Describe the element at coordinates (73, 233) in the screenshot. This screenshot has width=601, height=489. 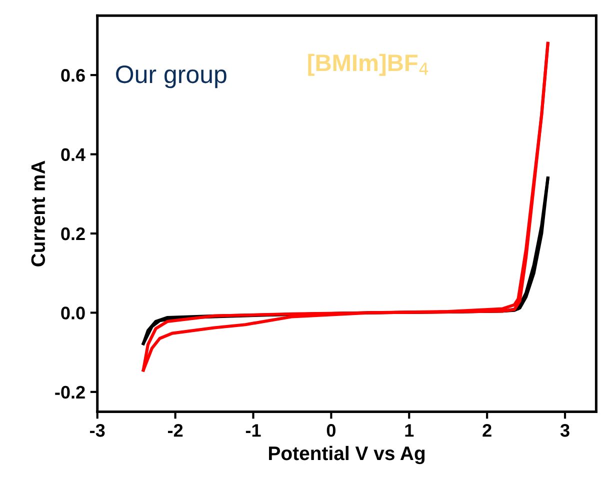
I see `y-tick-label: 0.2` at that location.